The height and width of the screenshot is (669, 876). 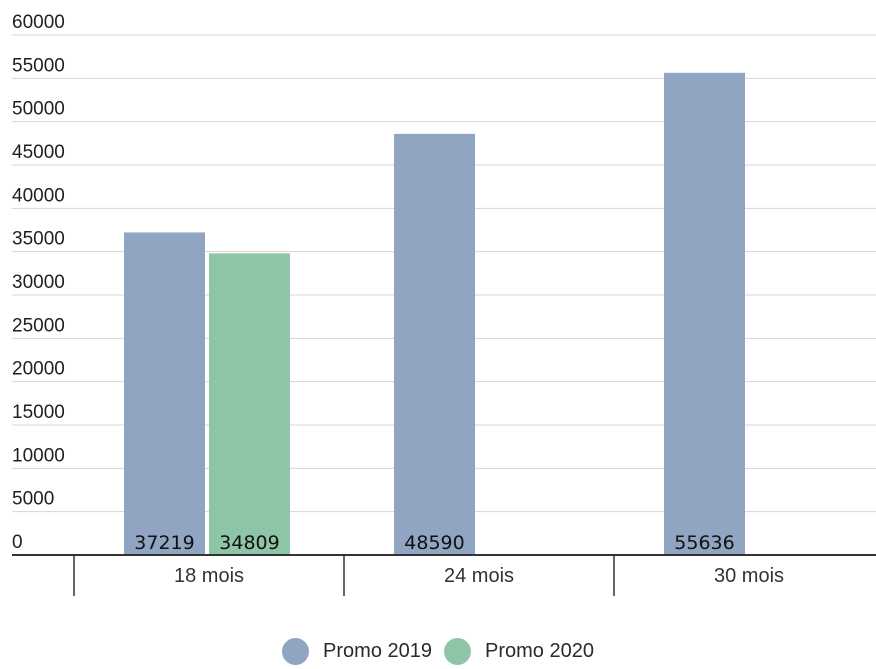 What do you see at coordinates (164, 543) in the screenshot?
I see `data-label: 37219` at bounding box center [164, 543].